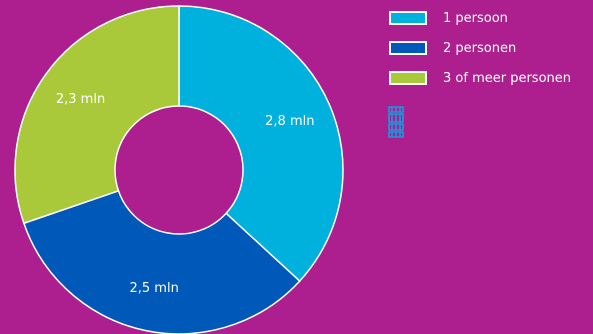 This screenshot has width=593, height=334. Describe the element at coordinates (480, 48) in the screenshot. I see `legend-label-2-personen: 2 personen` at that location.